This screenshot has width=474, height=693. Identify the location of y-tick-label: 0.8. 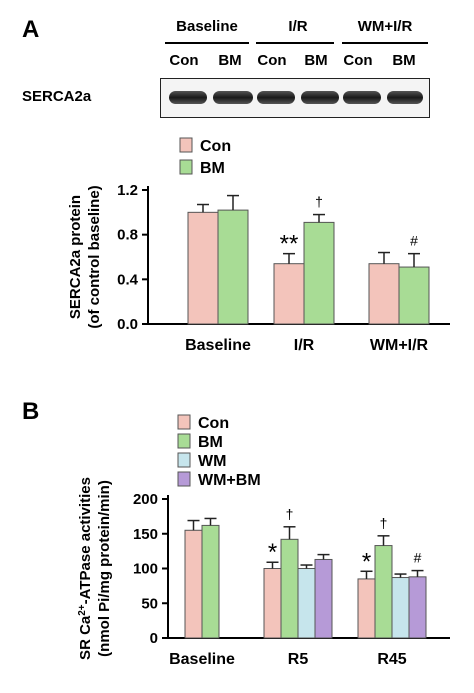
(127, 235).